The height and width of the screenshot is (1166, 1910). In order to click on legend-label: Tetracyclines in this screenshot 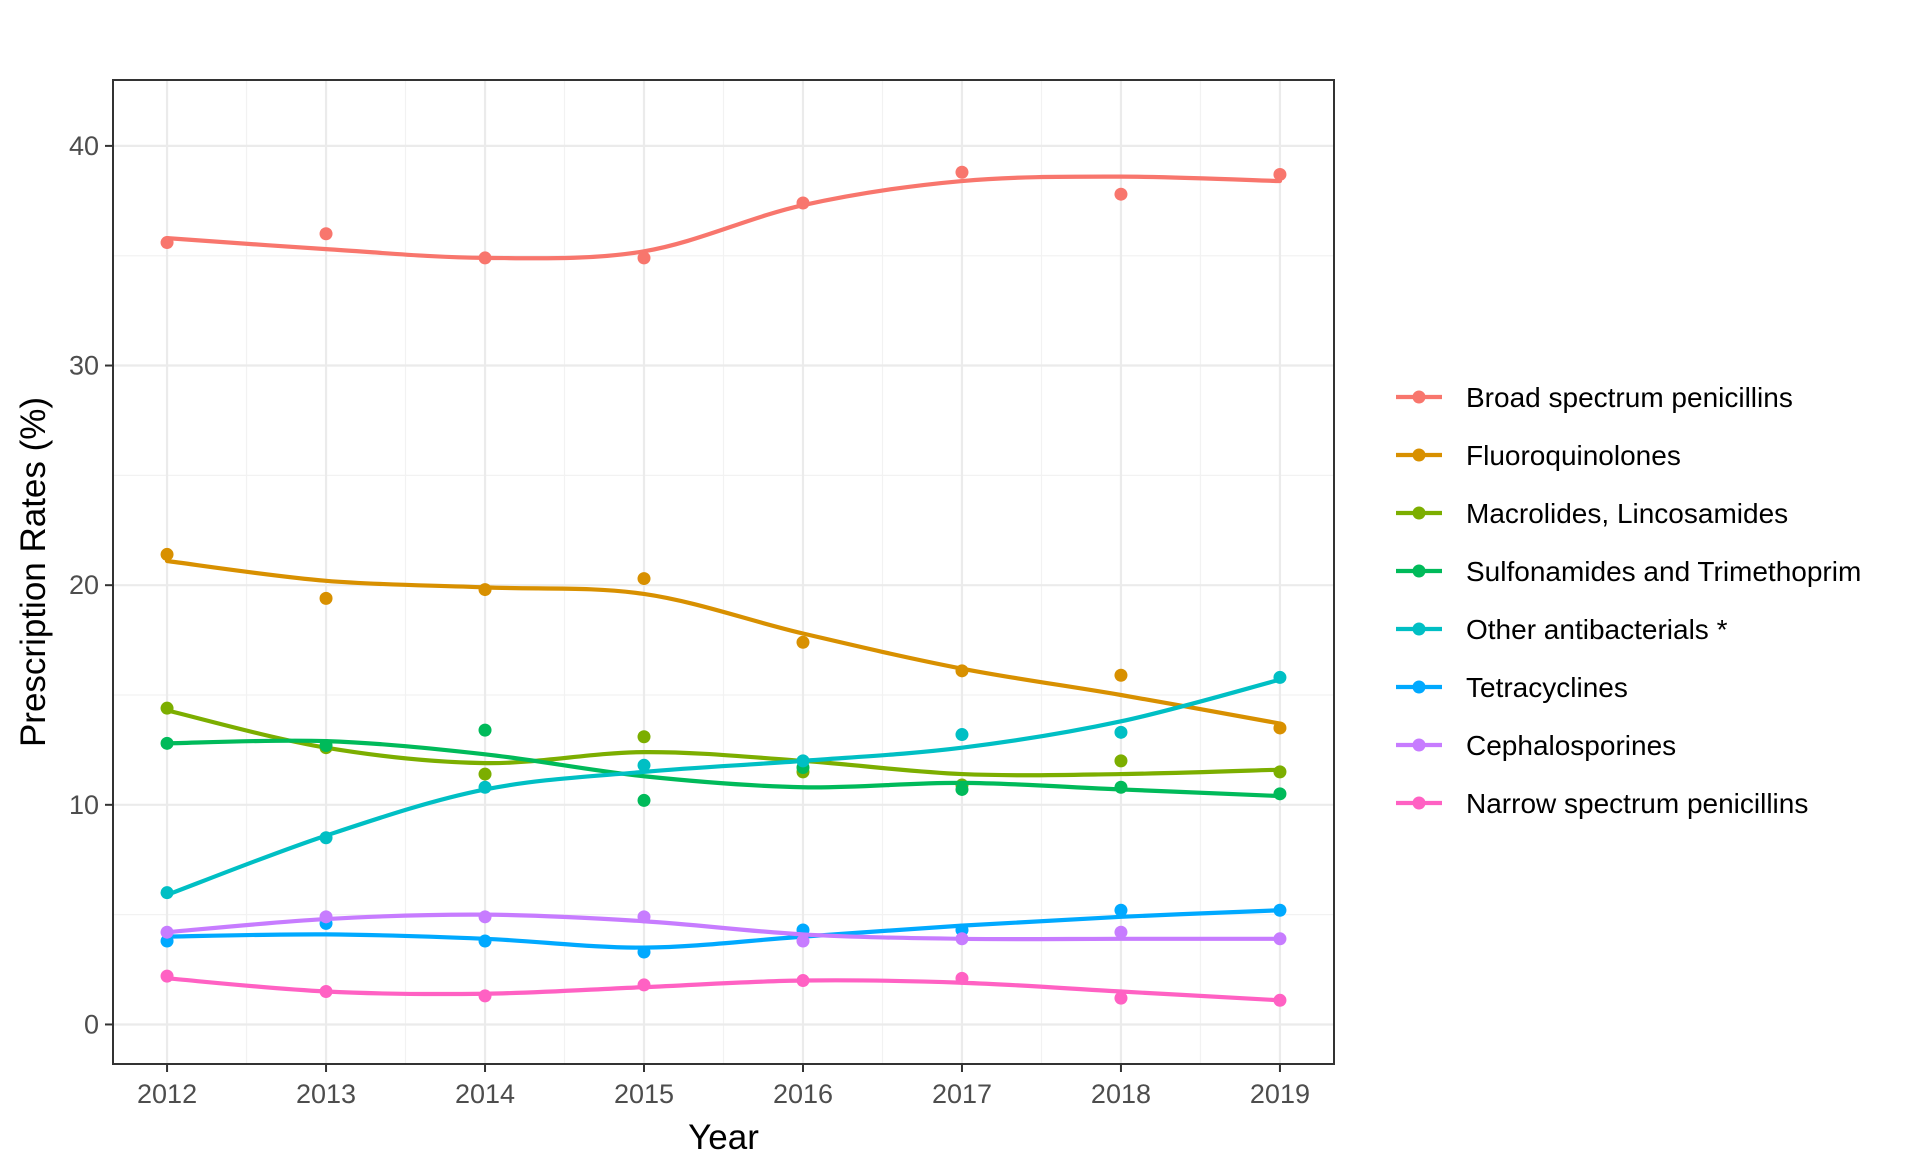, I will do `click(1547, 687)`.